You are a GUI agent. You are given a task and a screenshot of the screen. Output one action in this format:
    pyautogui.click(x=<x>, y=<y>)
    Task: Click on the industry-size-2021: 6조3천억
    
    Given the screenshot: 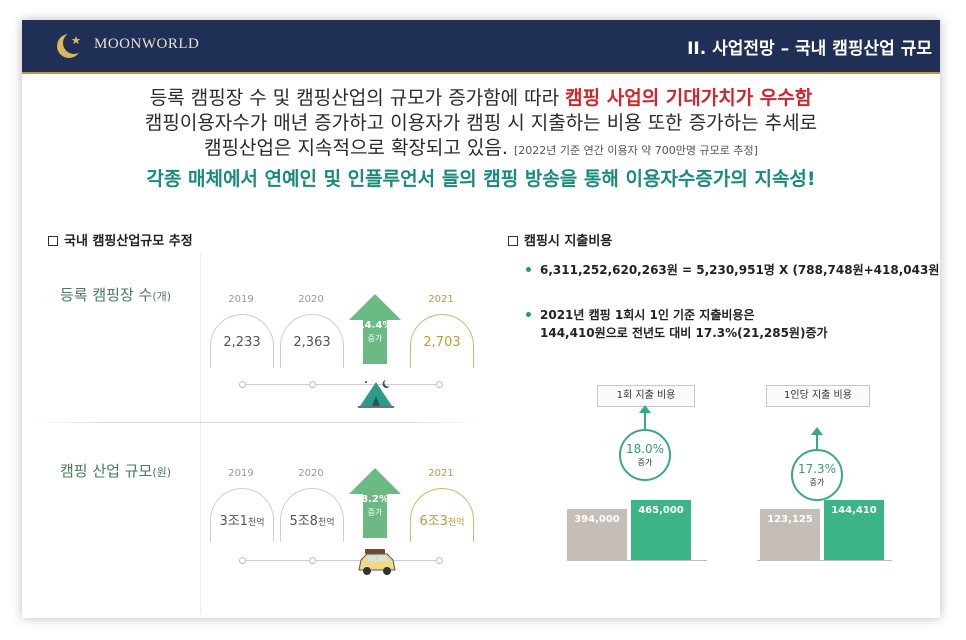 What is the action you would take?
    pyautogui.click(x=442, y=519)
    